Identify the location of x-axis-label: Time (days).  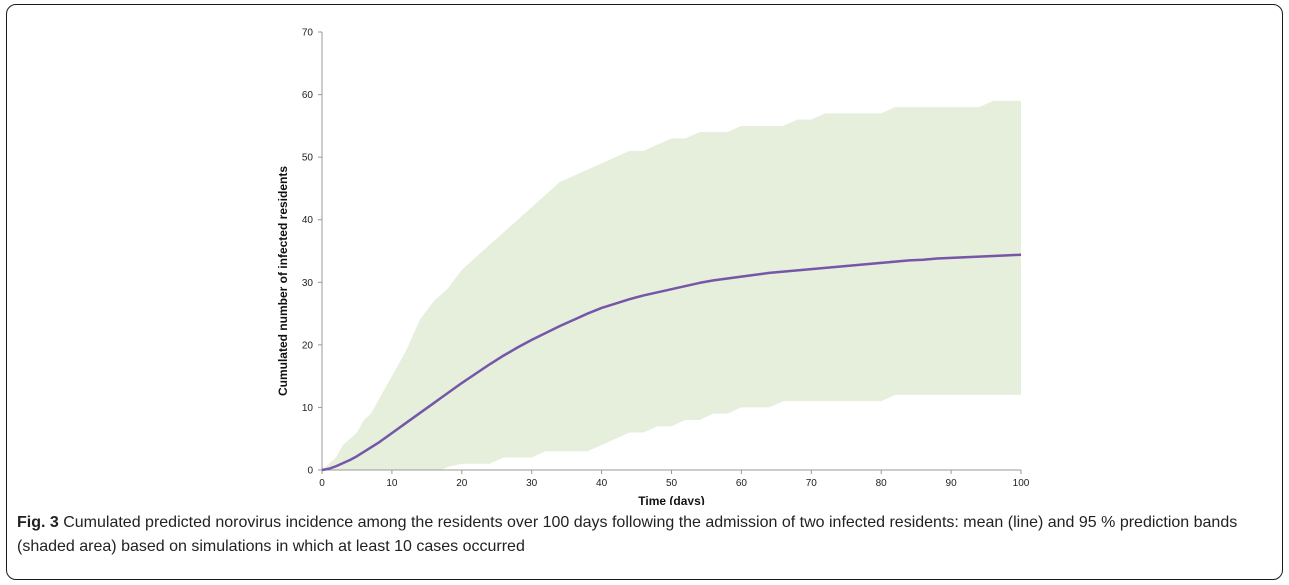
(671, 499).